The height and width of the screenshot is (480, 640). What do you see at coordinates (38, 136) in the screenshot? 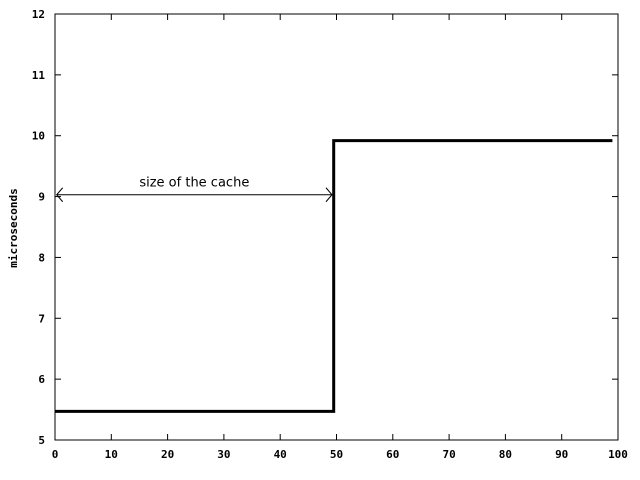
I see `y-tick-label: 10` at bounding box center [38, 136].